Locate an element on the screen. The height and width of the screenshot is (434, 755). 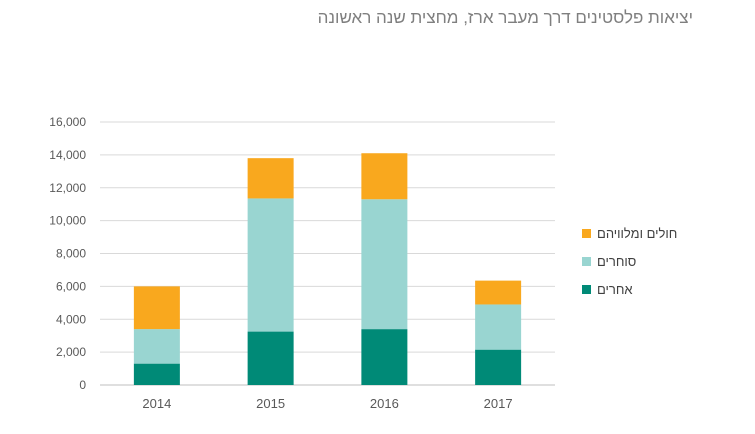
legend-label-merchants: סוחרים is located at coordinates (617, 261).